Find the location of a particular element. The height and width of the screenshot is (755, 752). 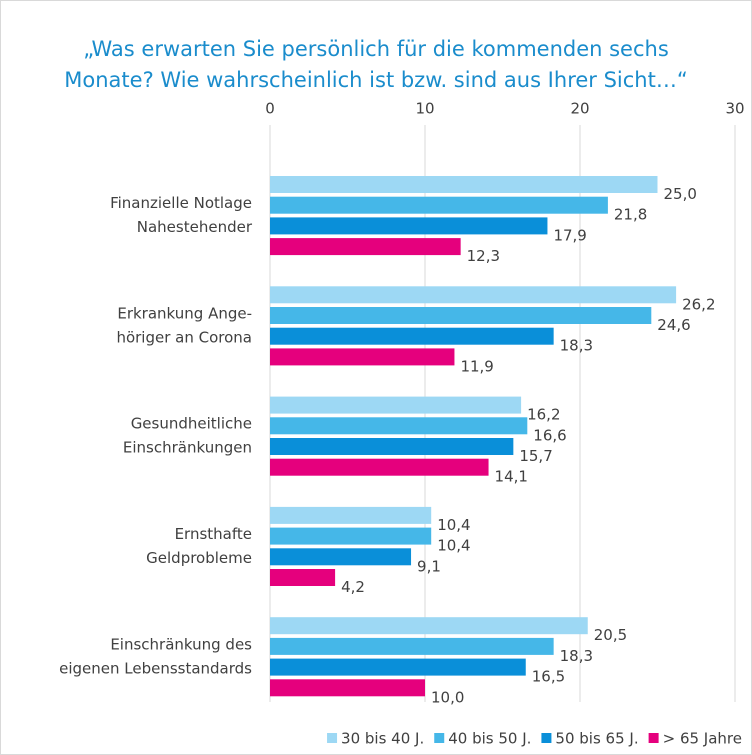

category-label: Einschränkungen is located at coordinates (187, 448).